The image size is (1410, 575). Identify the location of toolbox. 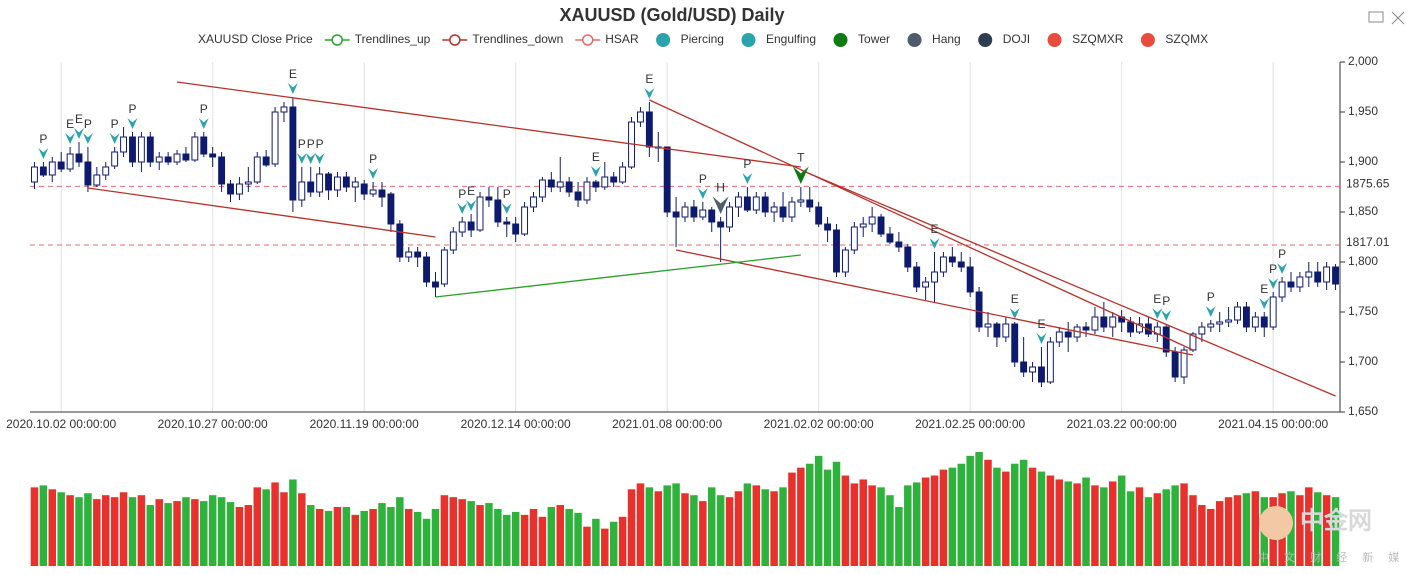
(1386, 18).